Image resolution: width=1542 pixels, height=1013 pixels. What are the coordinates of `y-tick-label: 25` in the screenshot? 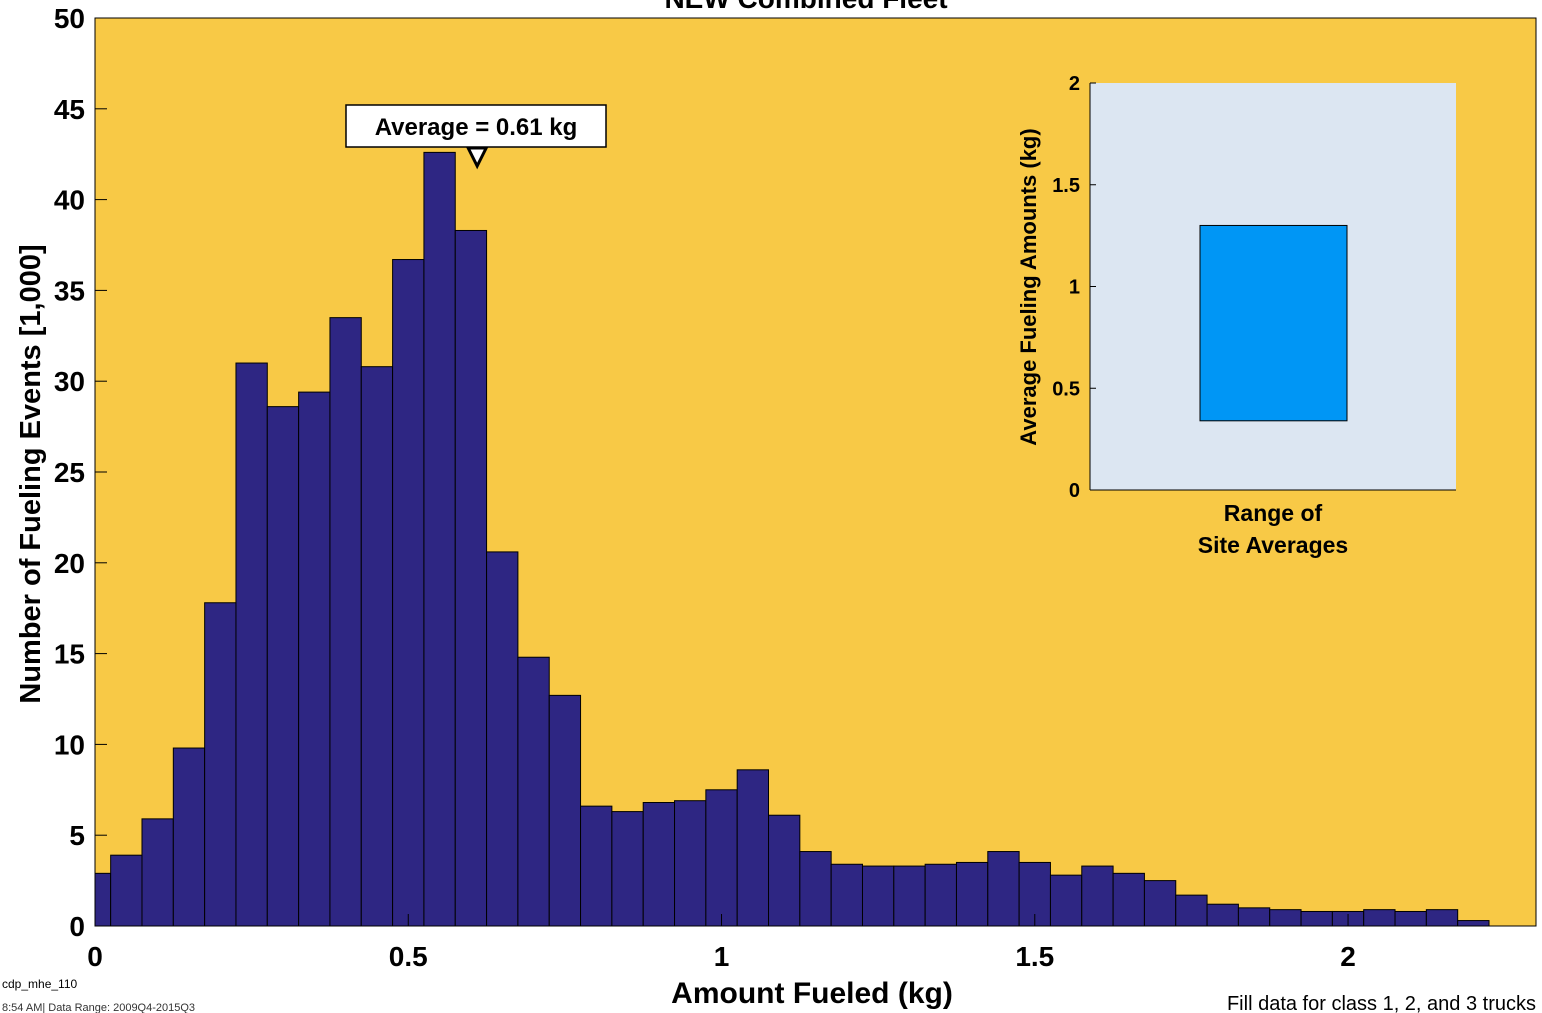 It's located at (69, 472).